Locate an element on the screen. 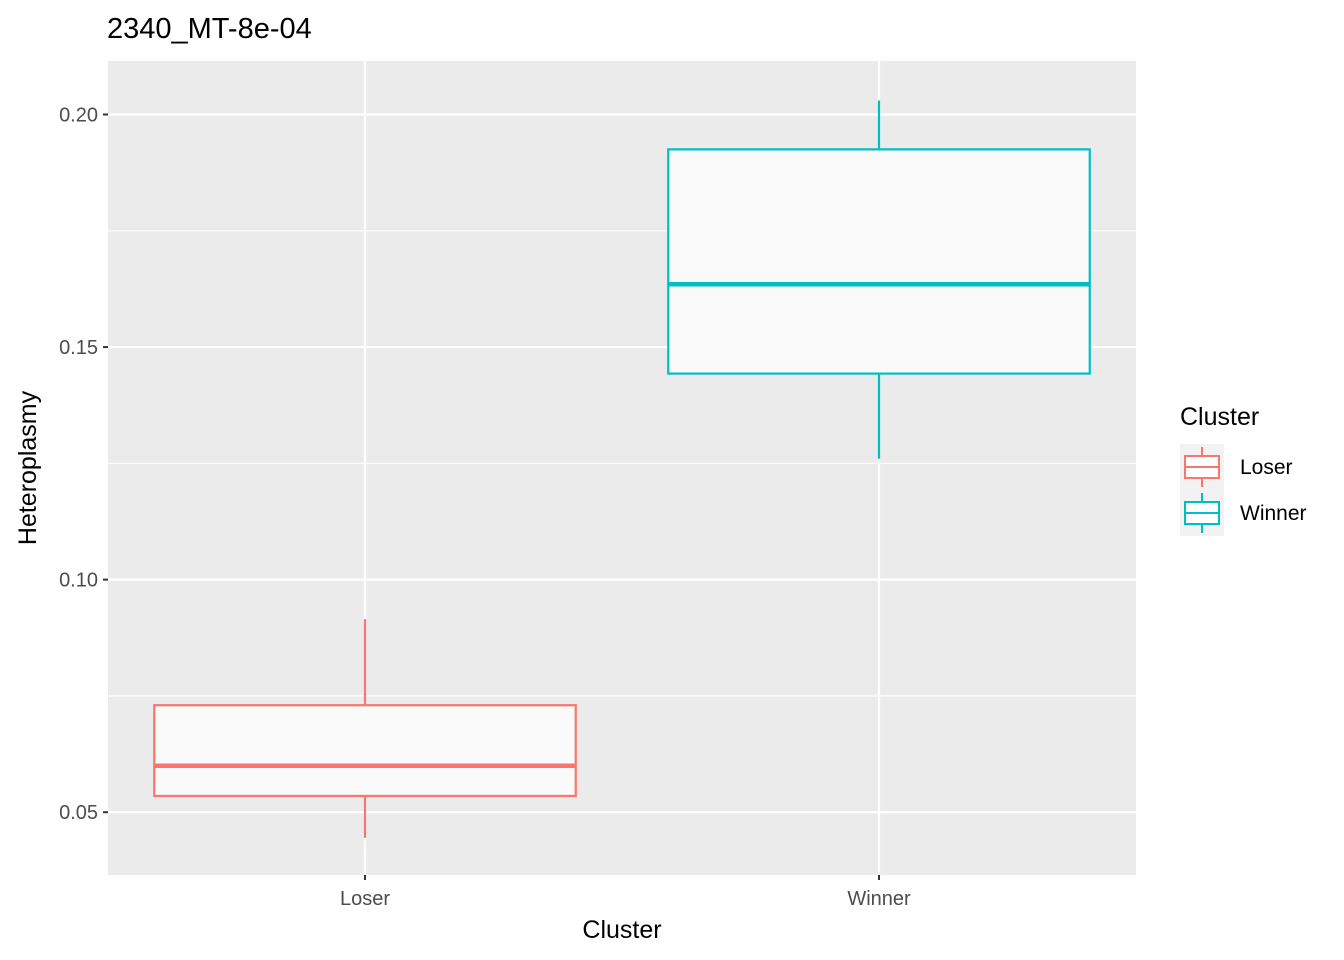  legend-title: Cluster is located at coordinates (1219, 417).